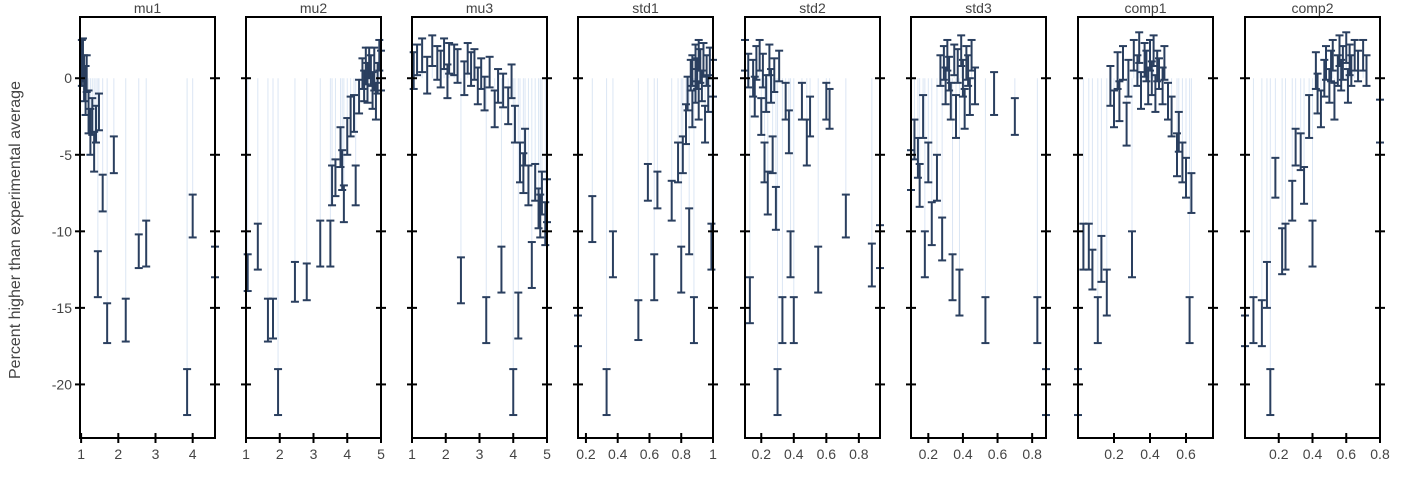  I want to click on panel-comp1: 0.2 0.4 0.6 comp1, so click(1145, 231).